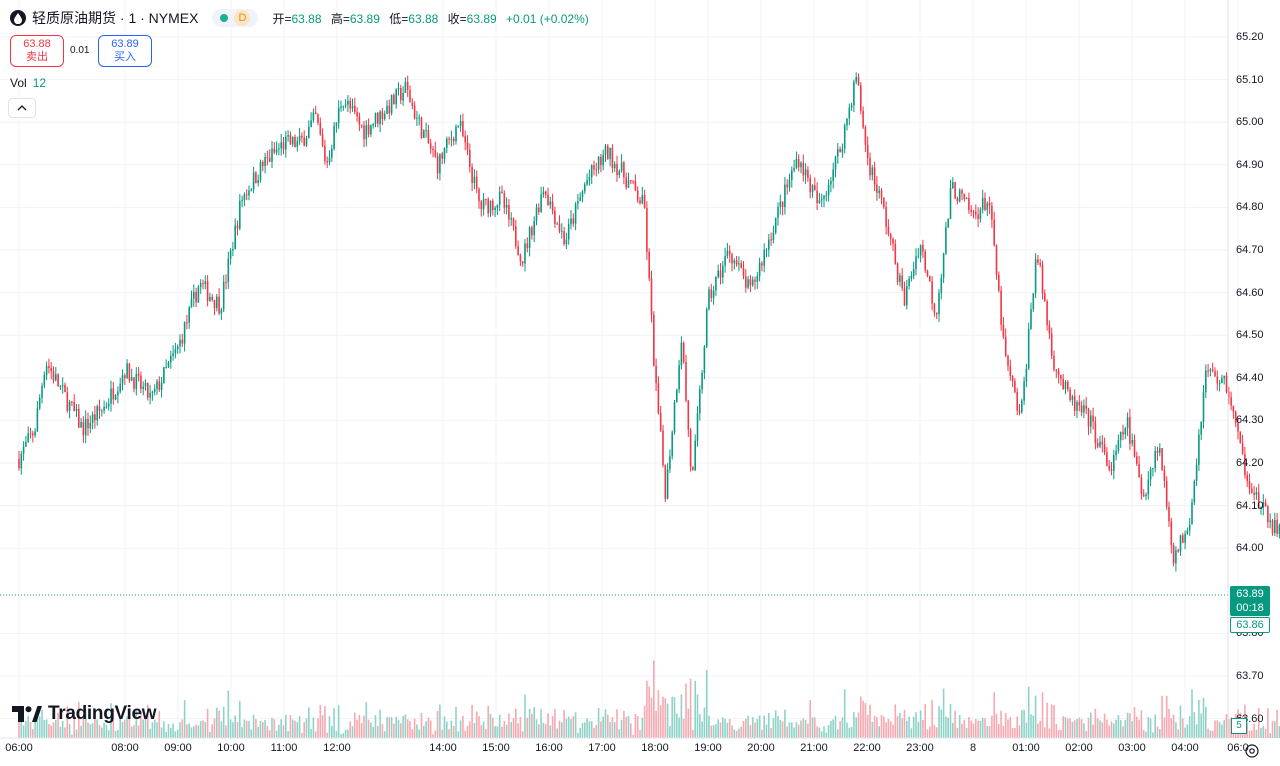  What do you see at coordinates (655, 748) in the screenshot?
I see `time-tick-label: 18:00` at bounding box center [655, 748].